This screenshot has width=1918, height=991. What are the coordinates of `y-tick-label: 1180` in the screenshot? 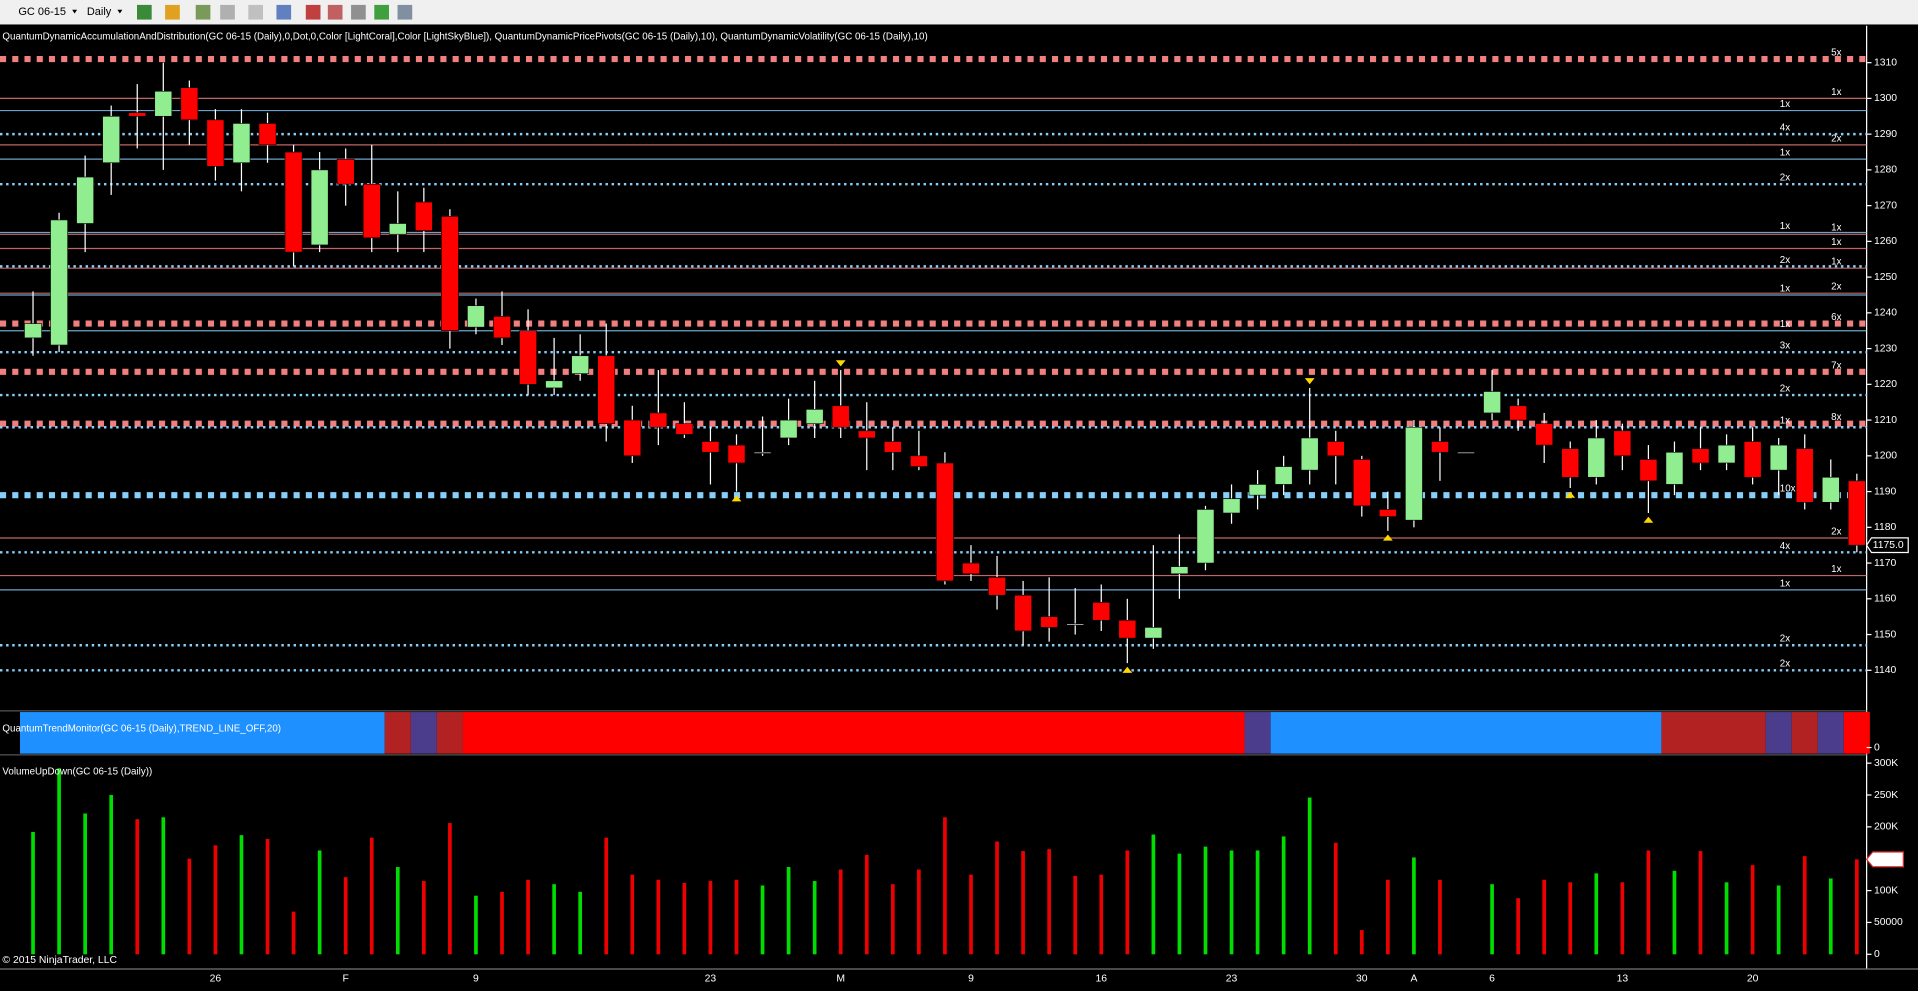 It's located at (1885, 527).